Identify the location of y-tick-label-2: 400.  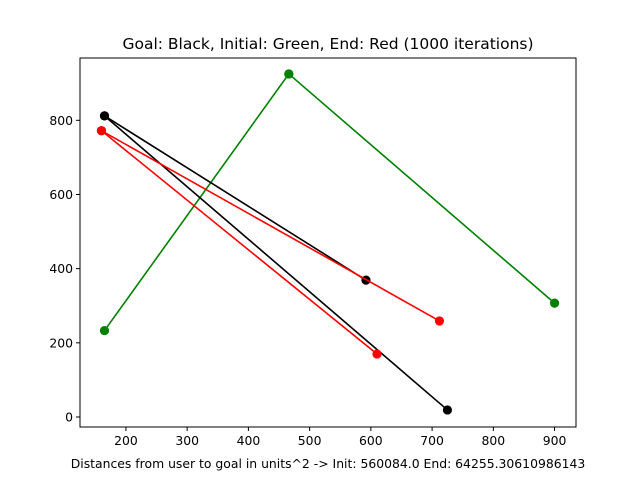
(61, 268).